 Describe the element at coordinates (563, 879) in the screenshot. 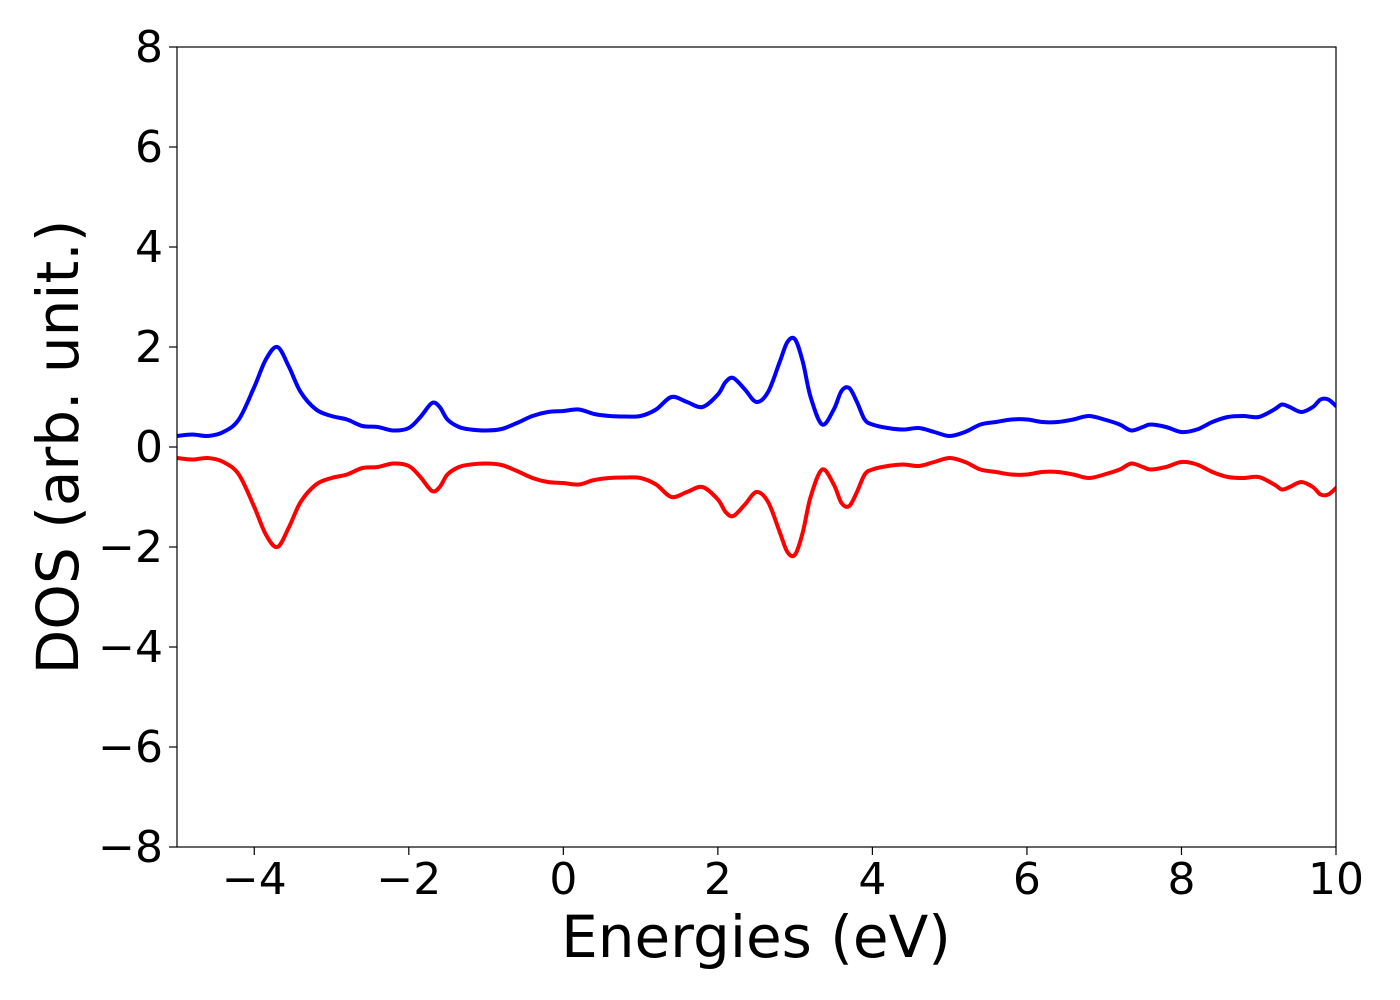

I see `x-tick-label: 0` at that location.